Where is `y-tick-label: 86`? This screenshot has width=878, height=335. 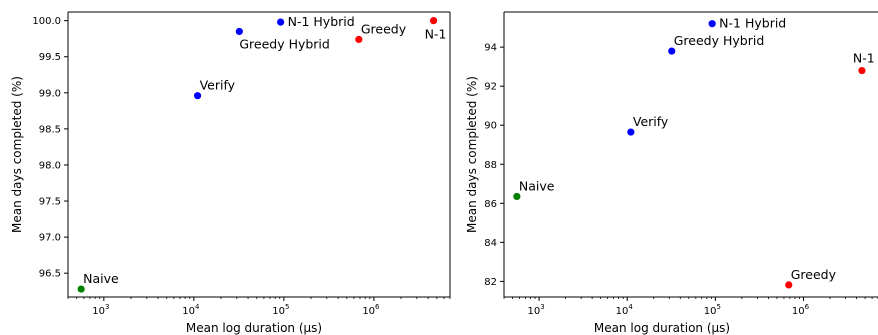 y-tick-label: 86 is located at coordinates (490, 204).